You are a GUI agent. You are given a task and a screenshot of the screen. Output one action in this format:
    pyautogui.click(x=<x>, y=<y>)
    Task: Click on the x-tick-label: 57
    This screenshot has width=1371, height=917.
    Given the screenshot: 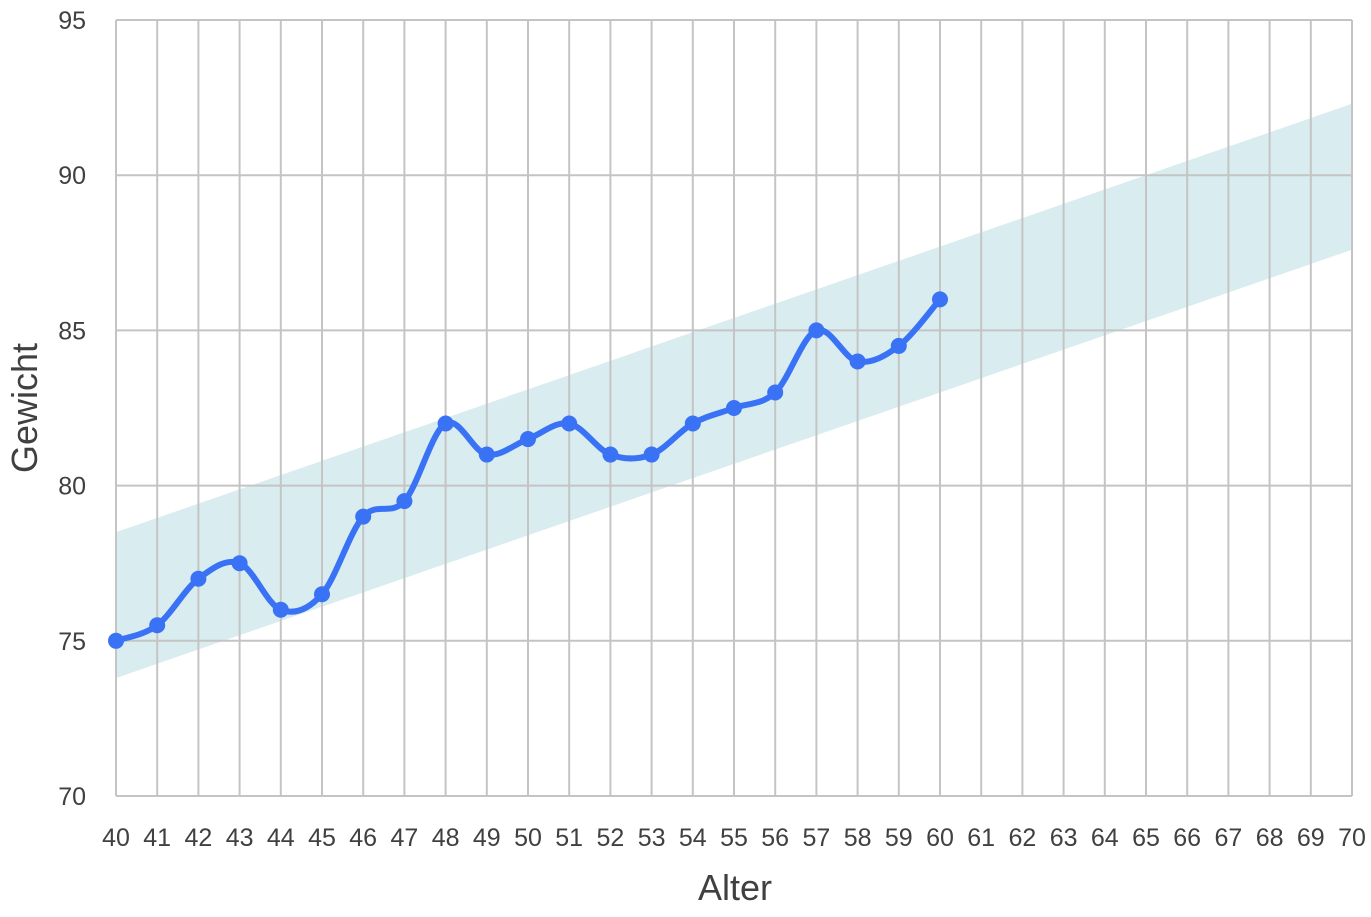 What is the action you would take?
    pyautogui.click(x=816, y=838)
    